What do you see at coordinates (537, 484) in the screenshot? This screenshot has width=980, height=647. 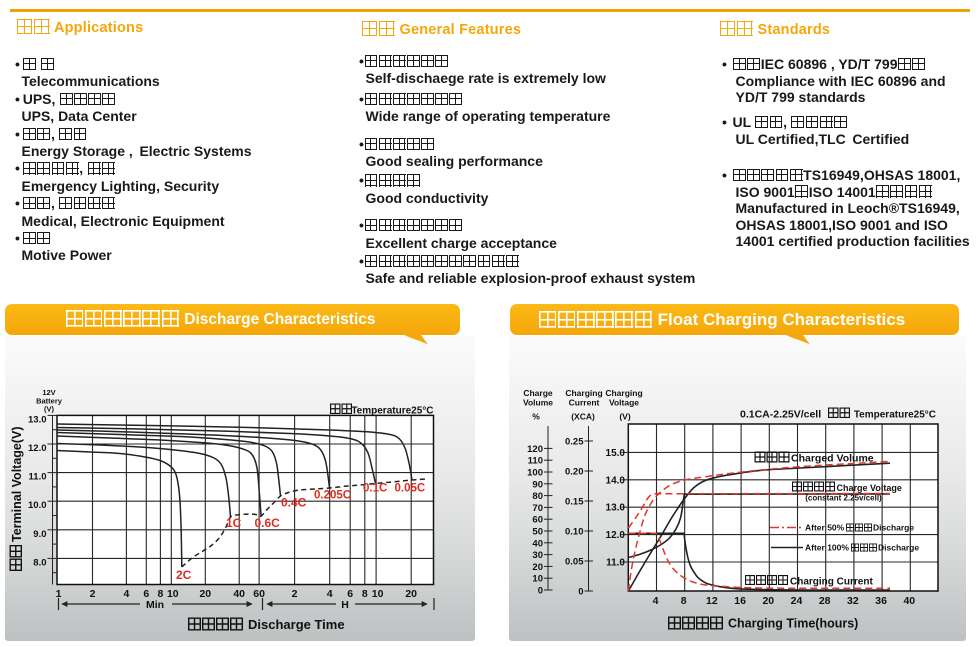 I see `svg-text: 90` at bounding box center [537, 484].